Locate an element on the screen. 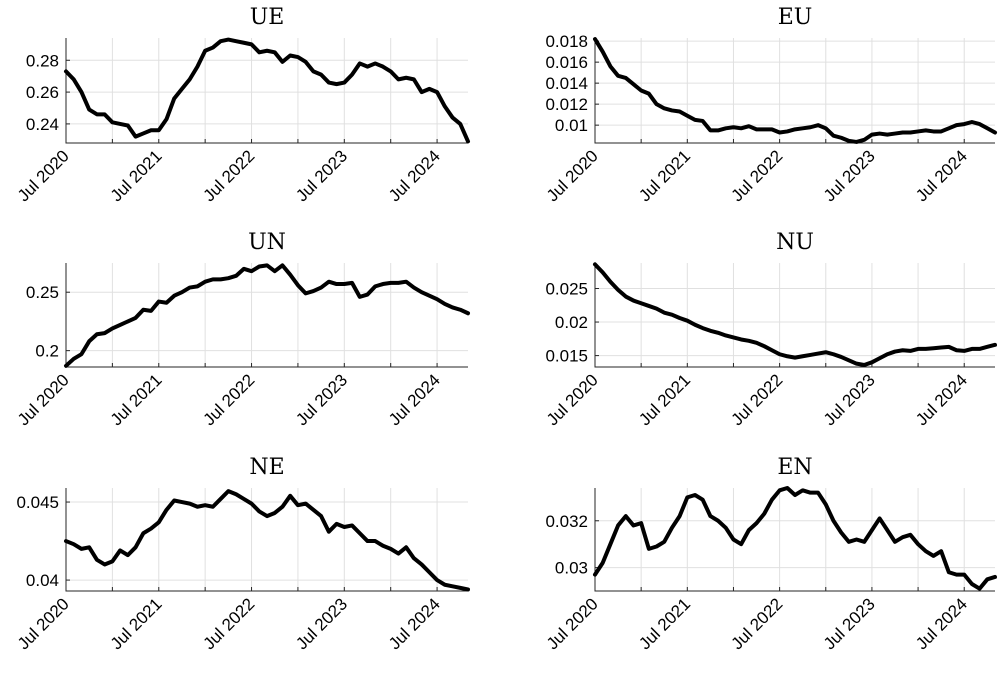 This screenshot has width=1001, height=673. y-tick-label: 0.24 is located at coordinates (42, 124).